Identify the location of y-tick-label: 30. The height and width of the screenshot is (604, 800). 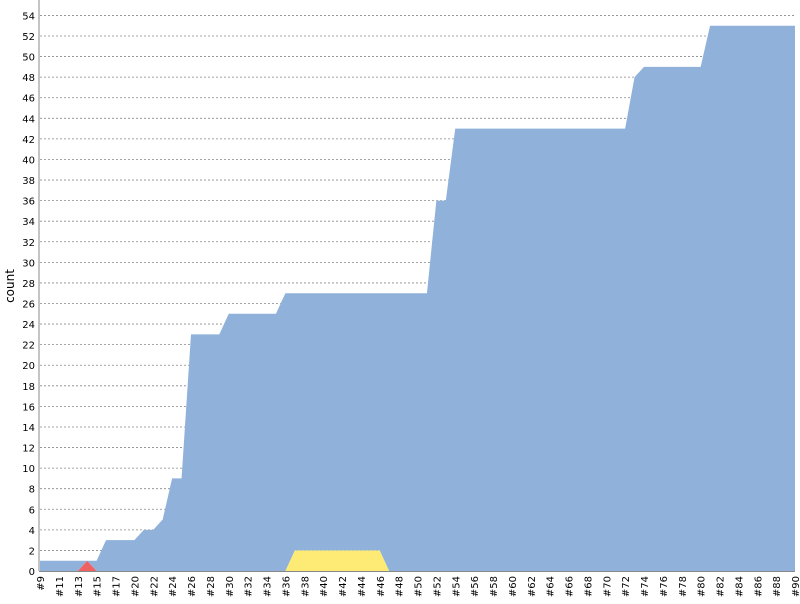
(28, 263).